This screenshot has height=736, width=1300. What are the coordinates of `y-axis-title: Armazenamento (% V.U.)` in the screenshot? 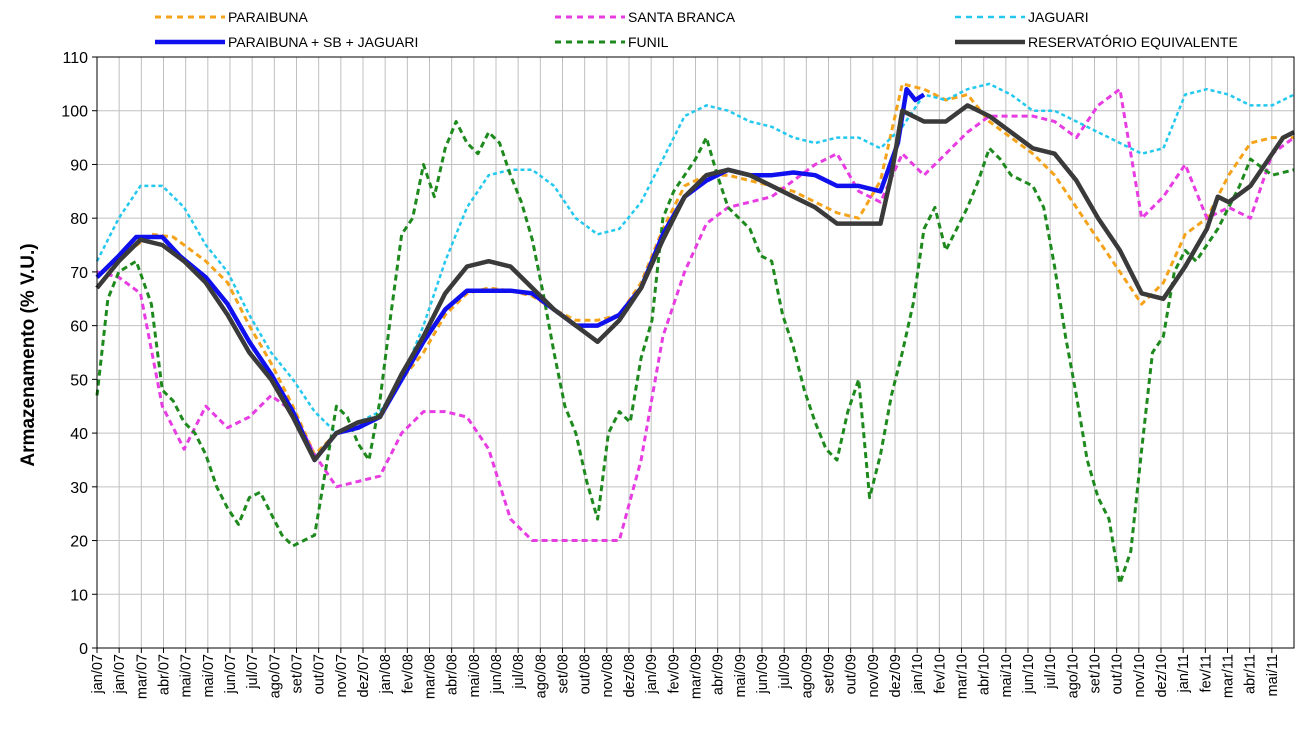 It's located at (28, 354).